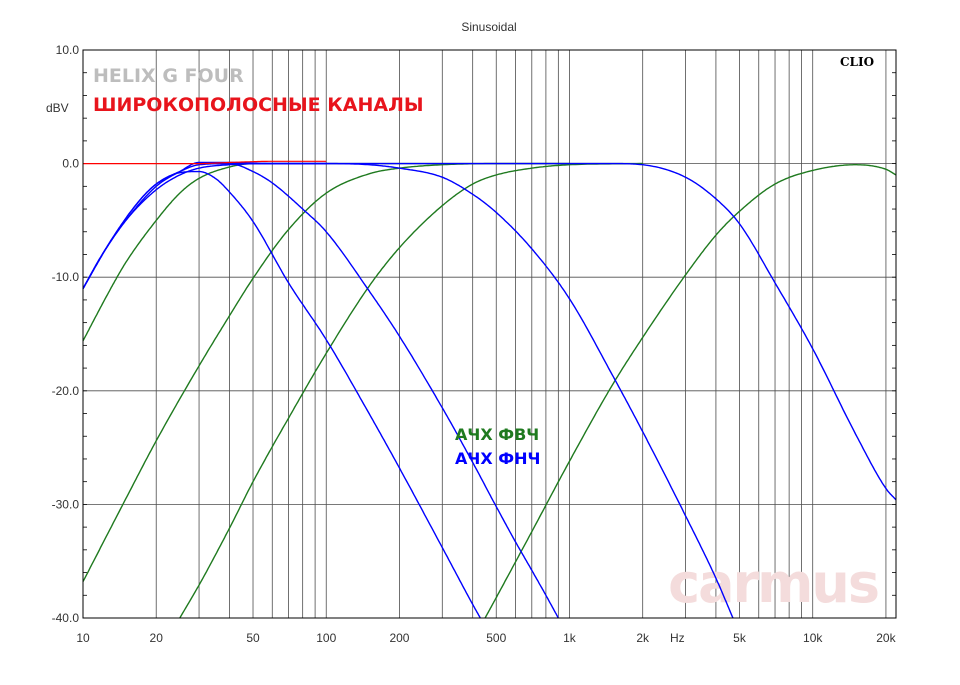 This screenshot has height=685, width=960. Describe the element at coordinates (168, 76) in the screenshot. I see `heading-annotation: HELIX G FOUR` at that location.